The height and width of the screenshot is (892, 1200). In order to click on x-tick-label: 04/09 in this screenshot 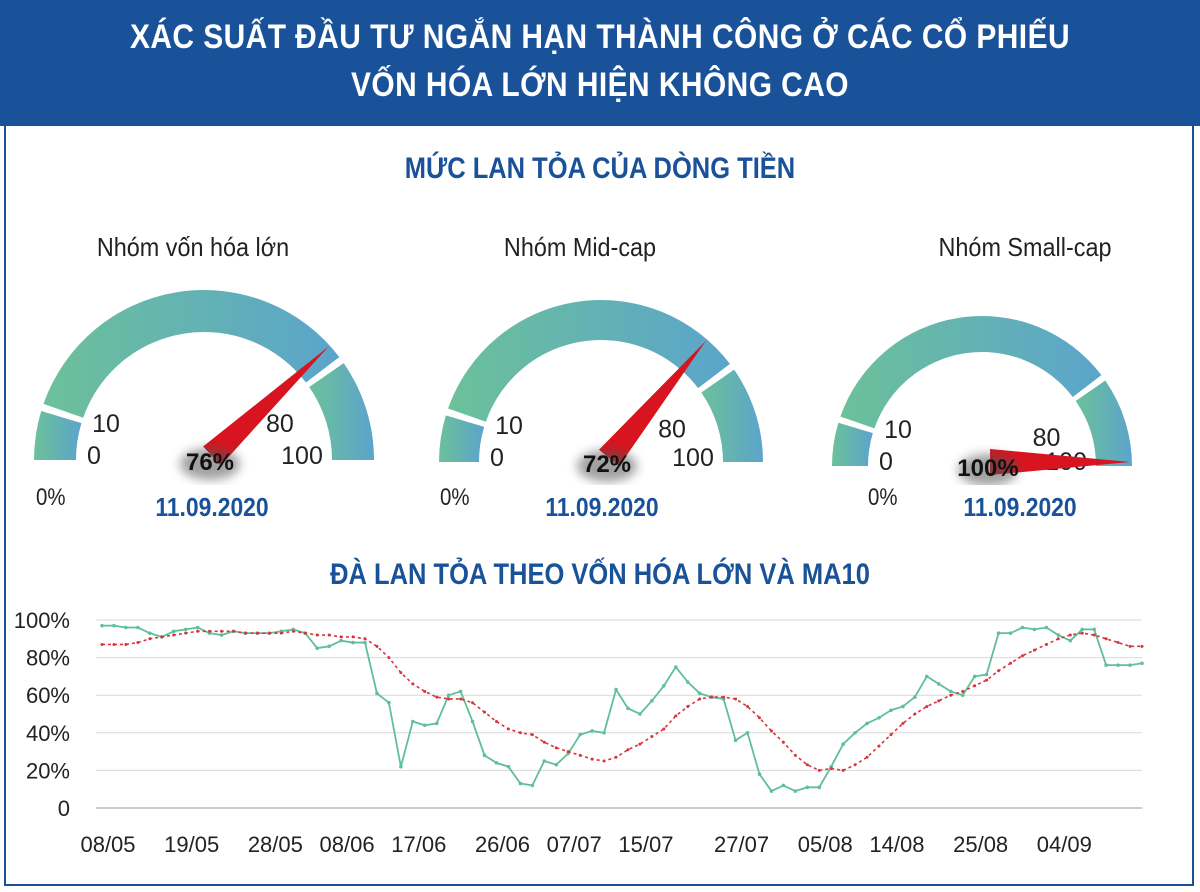, I will do `click(1064, 844)`.